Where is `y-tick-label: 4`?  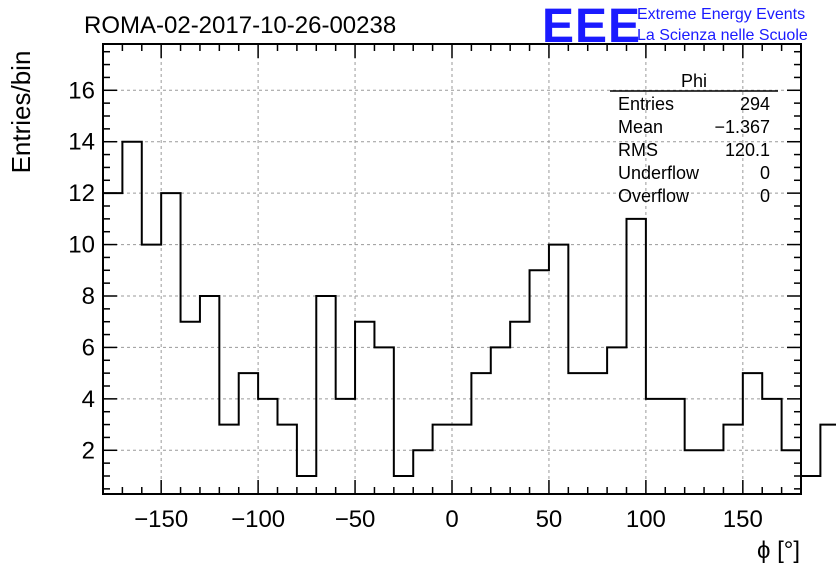
y-tick-label: 4 is located at coordinates (88, 399).